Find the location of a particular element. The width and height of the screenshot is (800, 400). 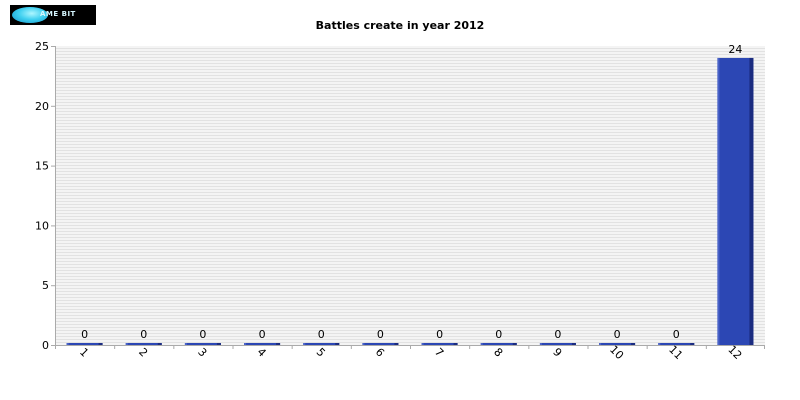

y-tick-label: 10 is located at coordinates (42, 225).